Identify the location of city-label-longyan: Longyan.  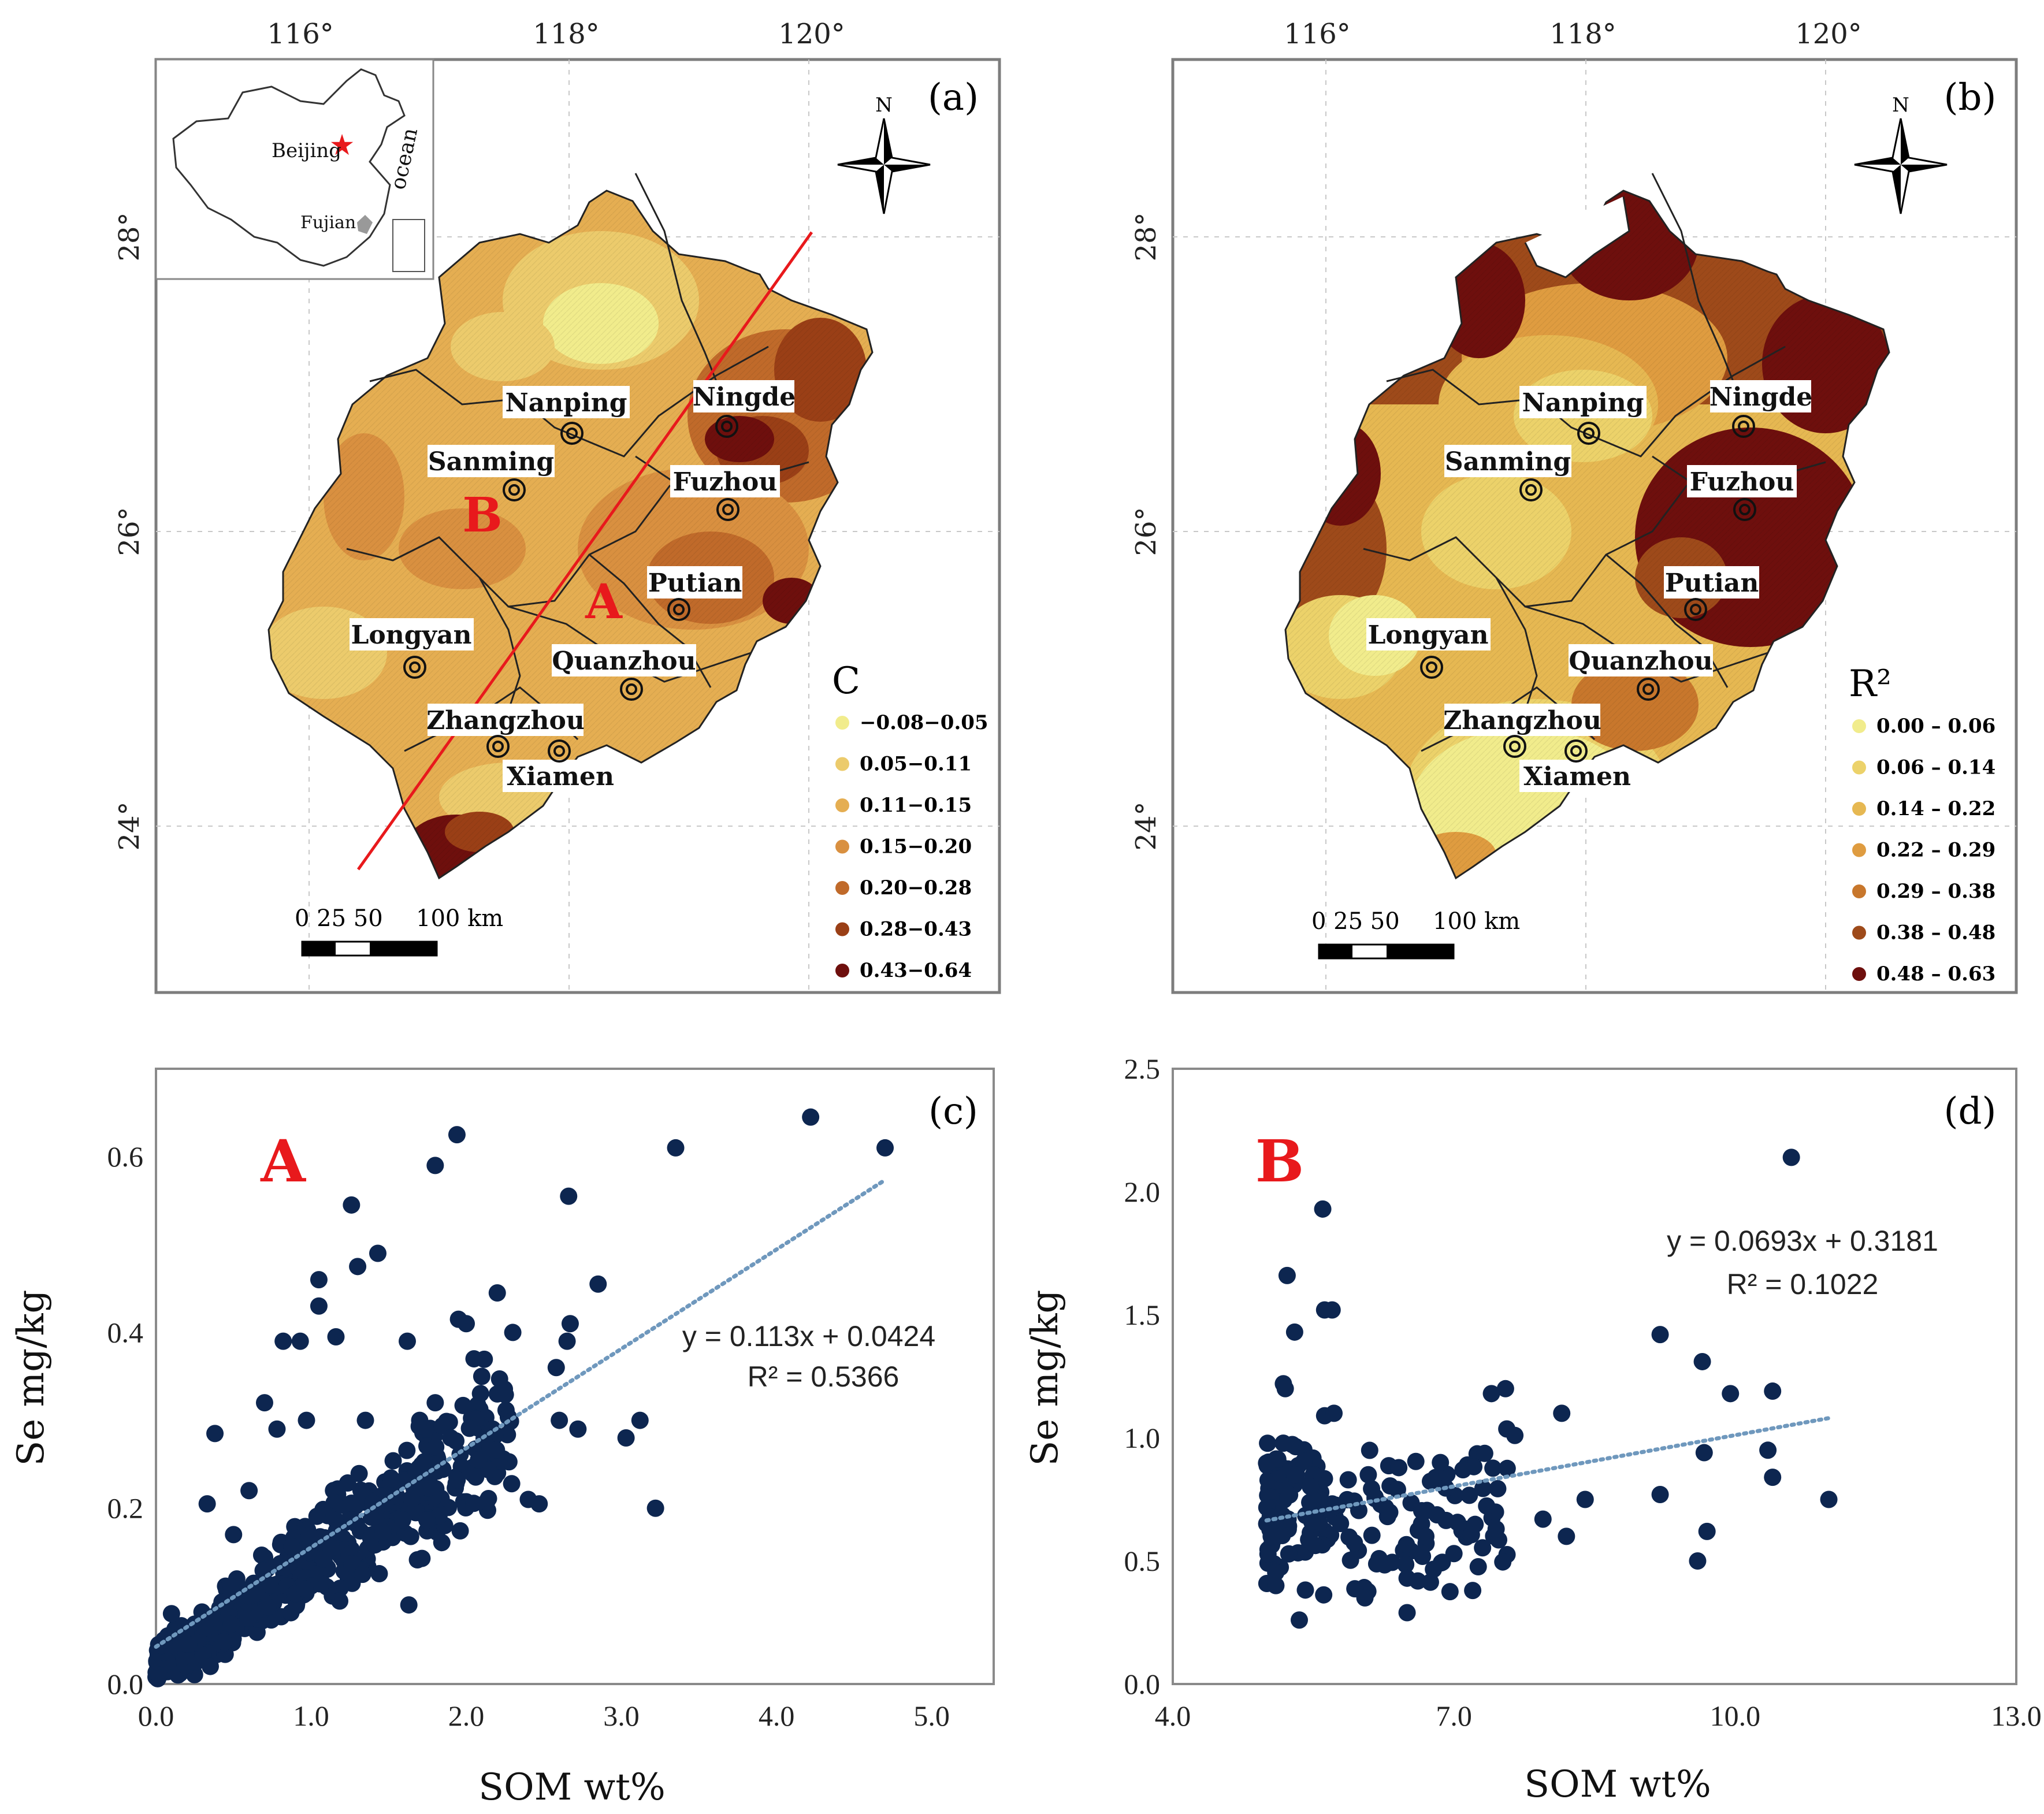
(411, 635).